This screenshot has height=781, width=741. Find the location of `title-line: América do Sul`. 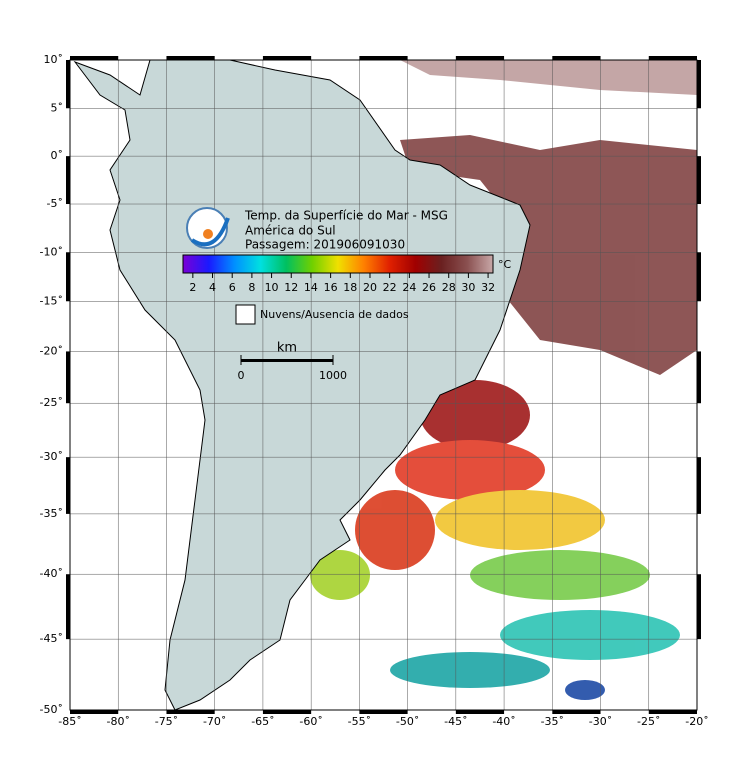

title-line: América do Sul is located at coordinates (290, 231).